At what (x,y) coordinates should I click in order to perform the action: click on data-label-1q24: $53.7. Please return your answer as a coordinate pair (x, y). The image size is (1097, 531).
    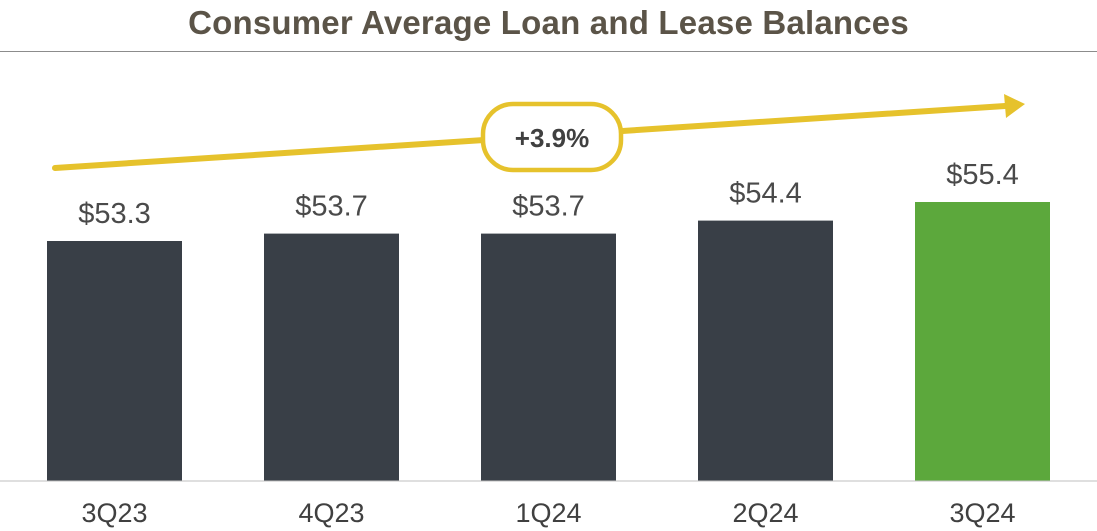
    Looking at the image, I should click on (548, 207).